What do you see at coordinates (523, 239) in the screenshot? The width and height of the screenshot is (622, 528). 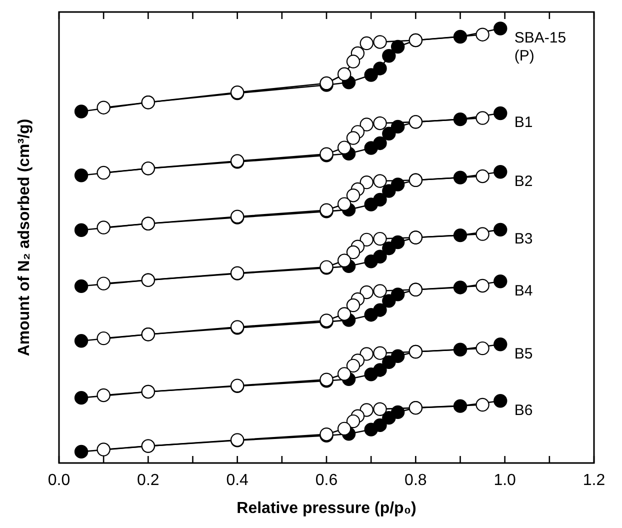 I see `series-label: B3` at bounding box center [523, 239].